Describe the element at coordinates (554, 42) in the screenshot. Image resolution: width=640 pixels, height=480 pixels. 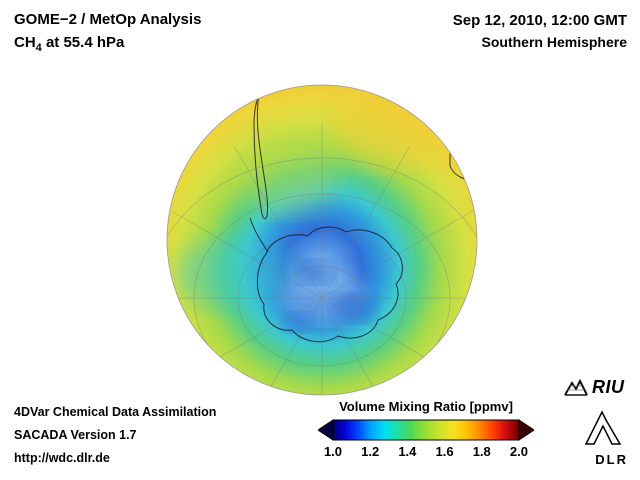
I see `hemisphere-label: Southern Hemisphere` at that location.